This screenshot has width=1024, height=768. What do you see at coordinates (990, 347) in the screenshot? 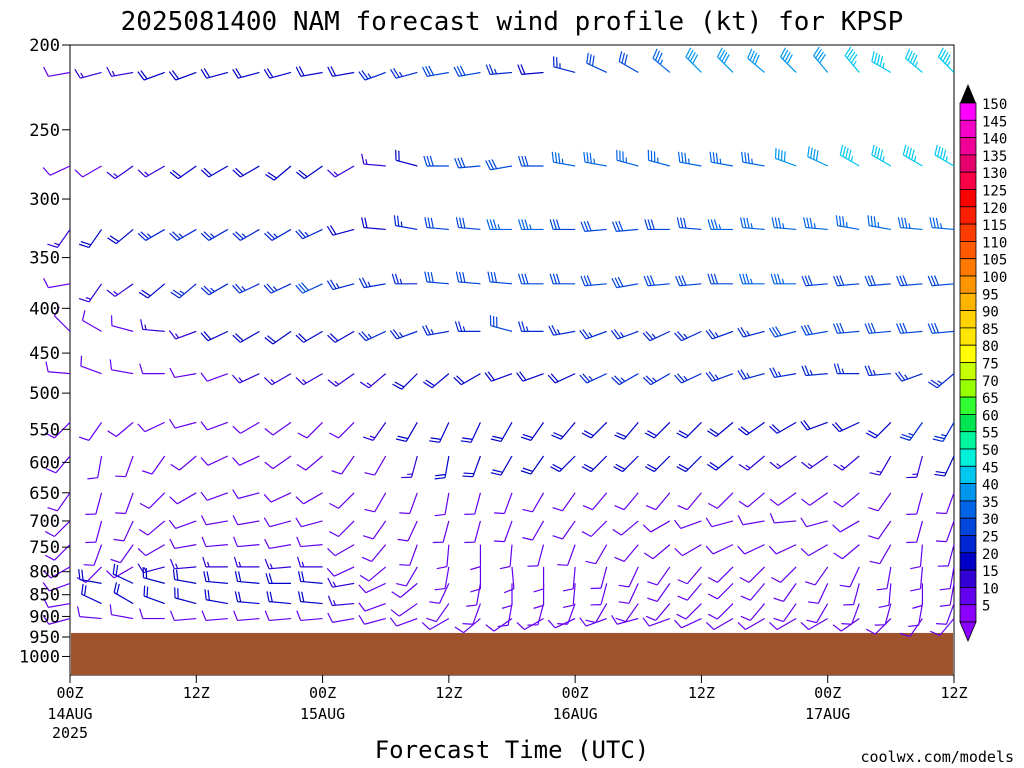
I see `colorbar-label: 80` at bounding box center [990, 347].